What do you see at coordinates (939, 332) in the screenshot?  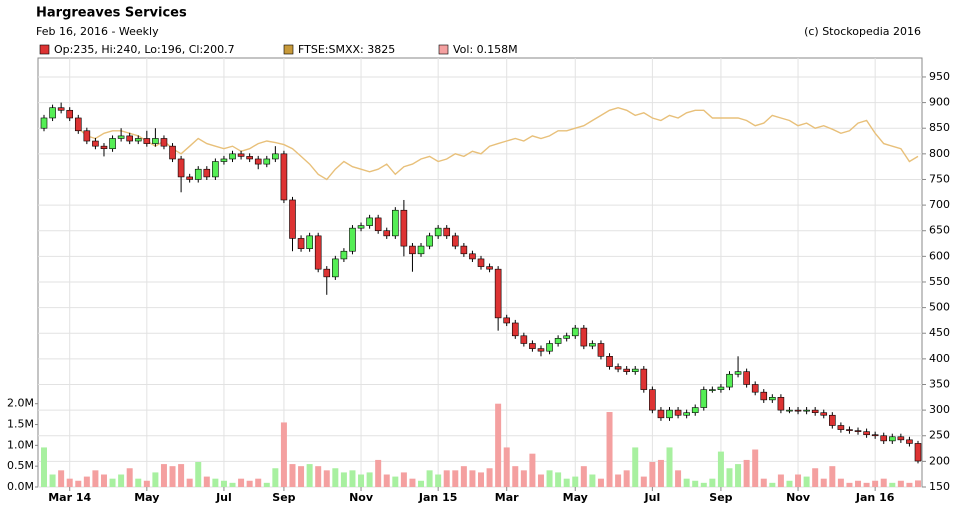 I see `y-tick-label: 450` at bounding box center [939, 332].